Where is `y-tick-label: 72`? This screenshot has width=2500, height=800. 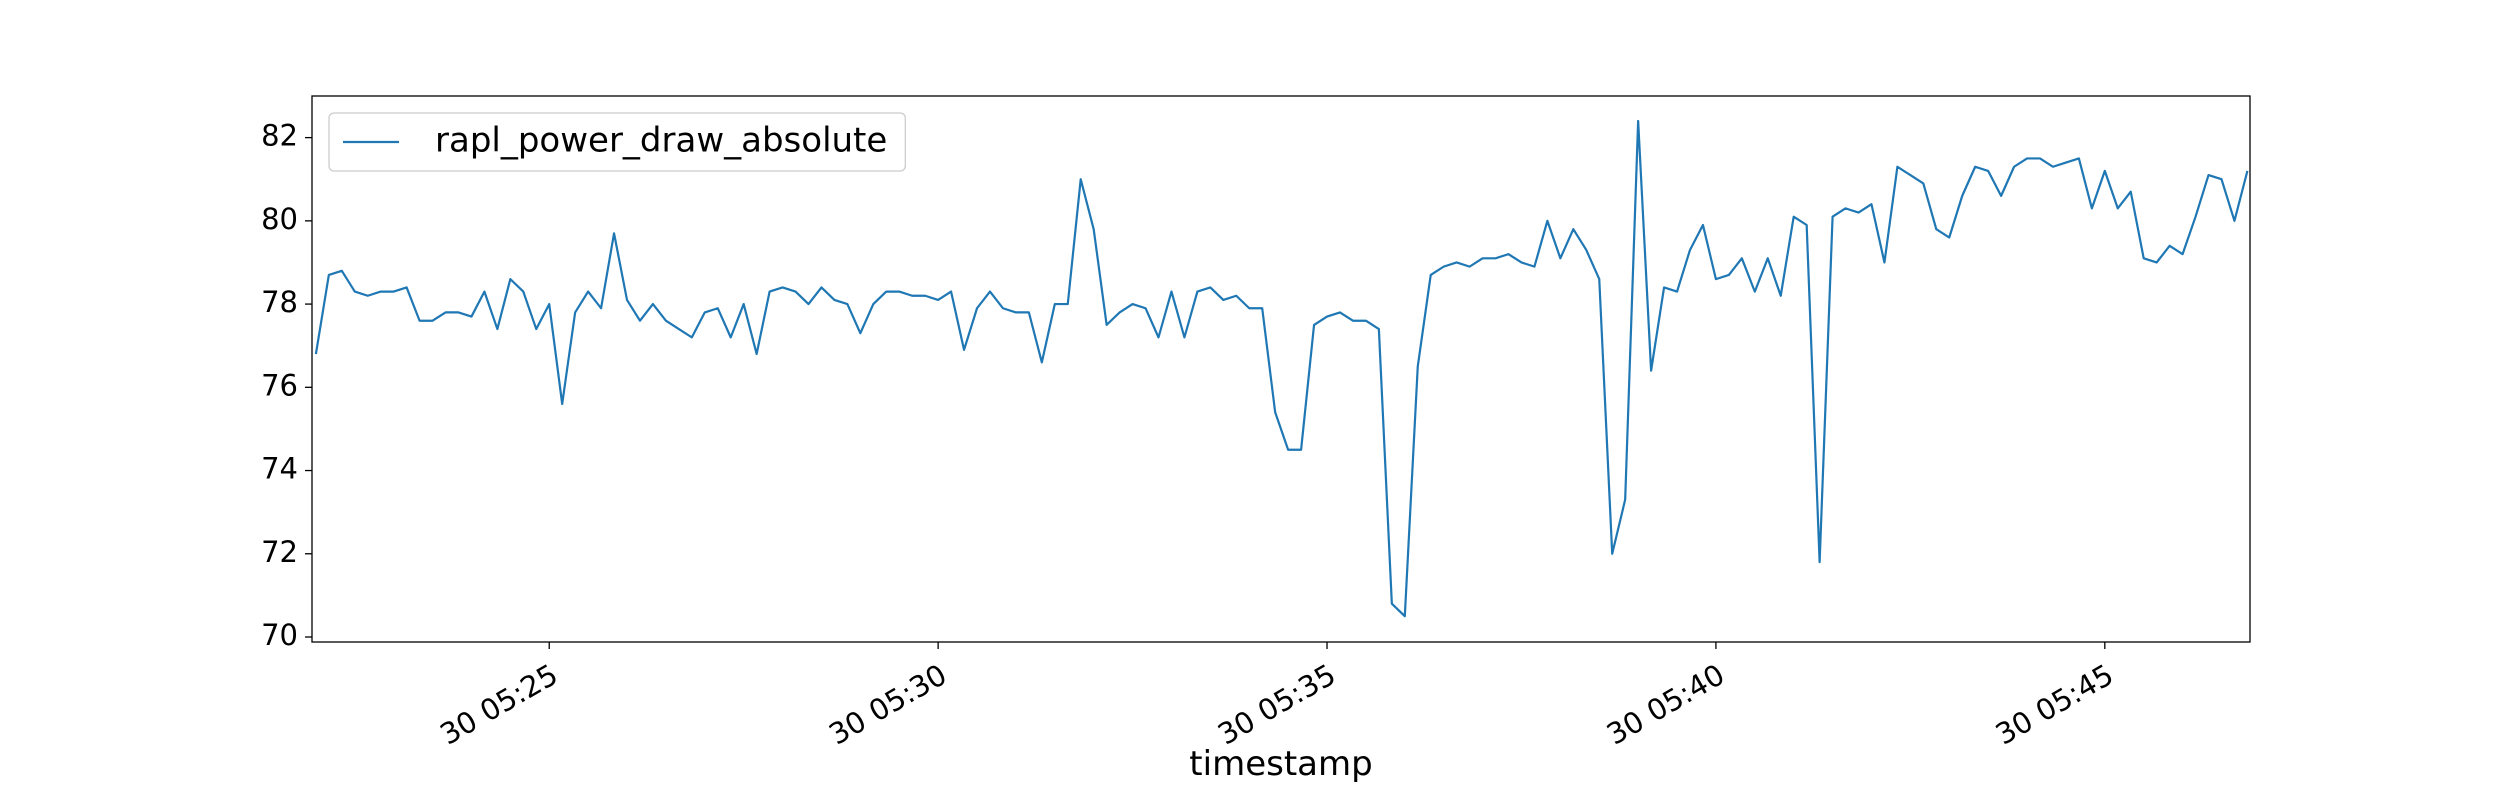
y-tick-label: 72 is located at coordinates (279, 552).